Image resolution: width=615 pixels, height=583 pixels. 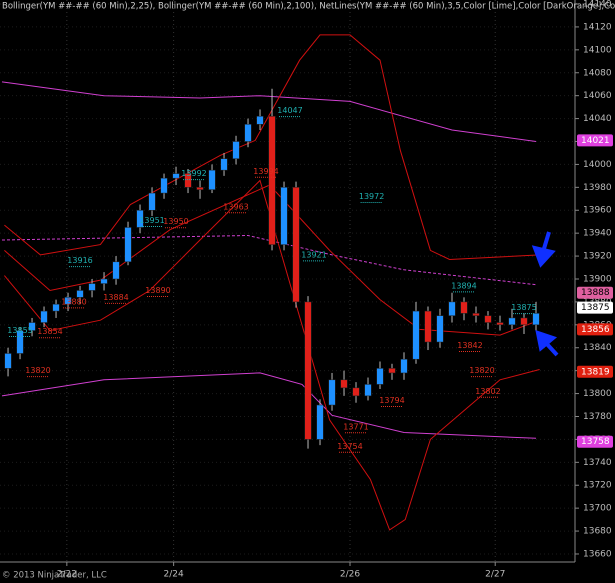 I want to click on price-marker-label: 13888, so click(x=595, y=293).